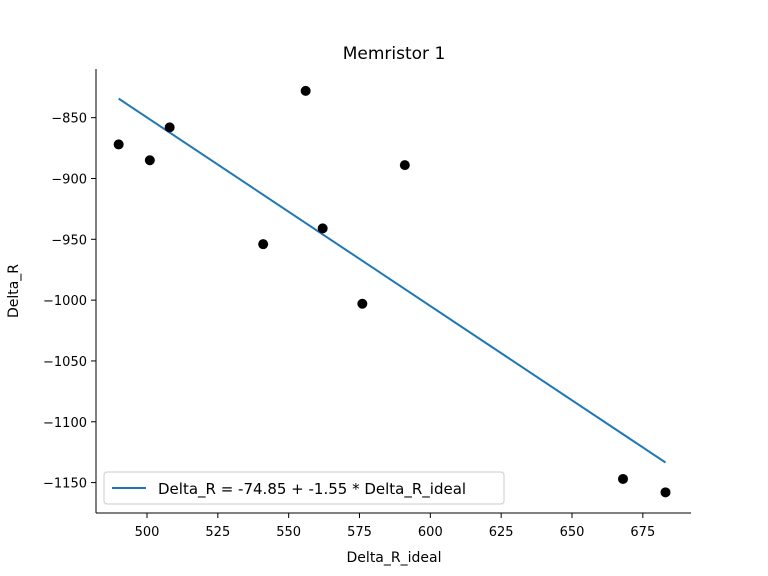 This screenshot has width=768, height=576. I want to click on y-axis-title: Delta_R, so click(14, 291).